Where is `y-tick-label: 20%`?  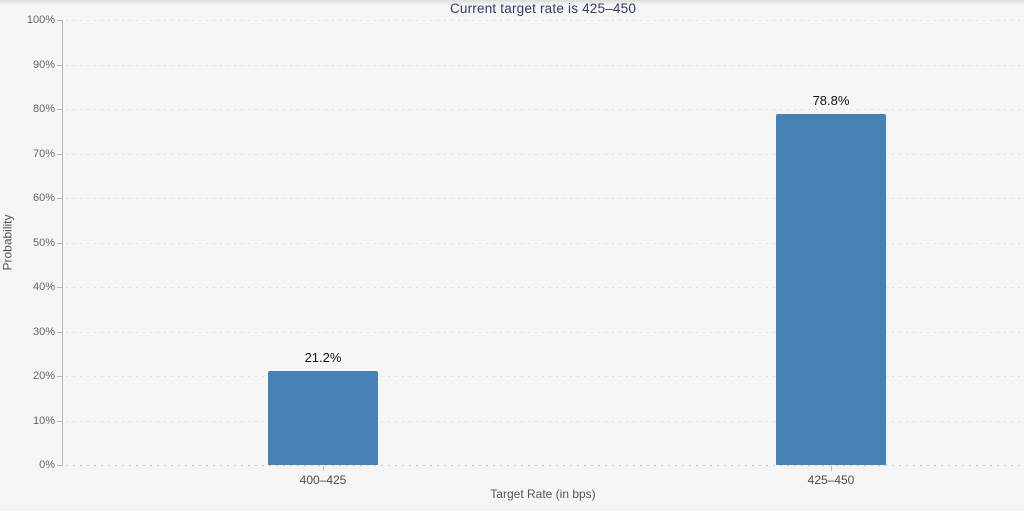 y-tick-label: 20% is located at coordinates (43, 376).